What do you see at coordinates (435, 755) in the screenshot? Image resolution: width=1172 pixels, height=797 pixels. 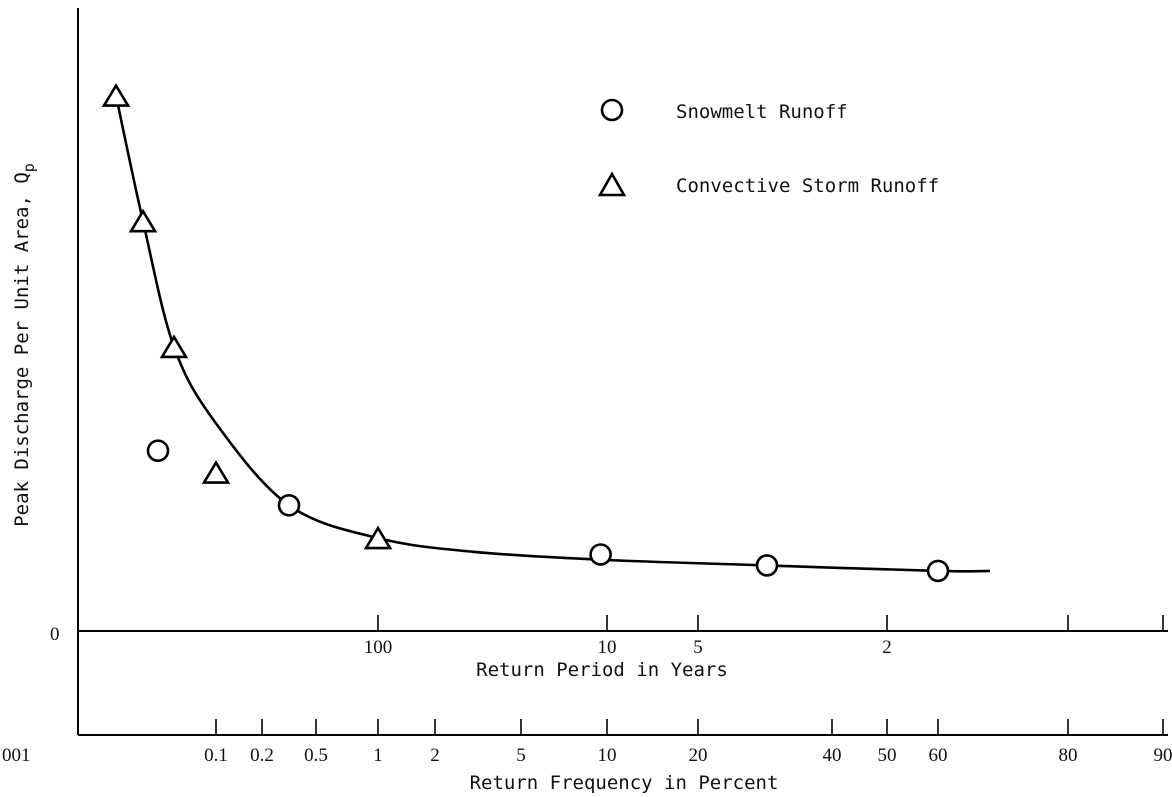 I see `bottom-axis-tick-label: 2` at bounding box center [435, 755].